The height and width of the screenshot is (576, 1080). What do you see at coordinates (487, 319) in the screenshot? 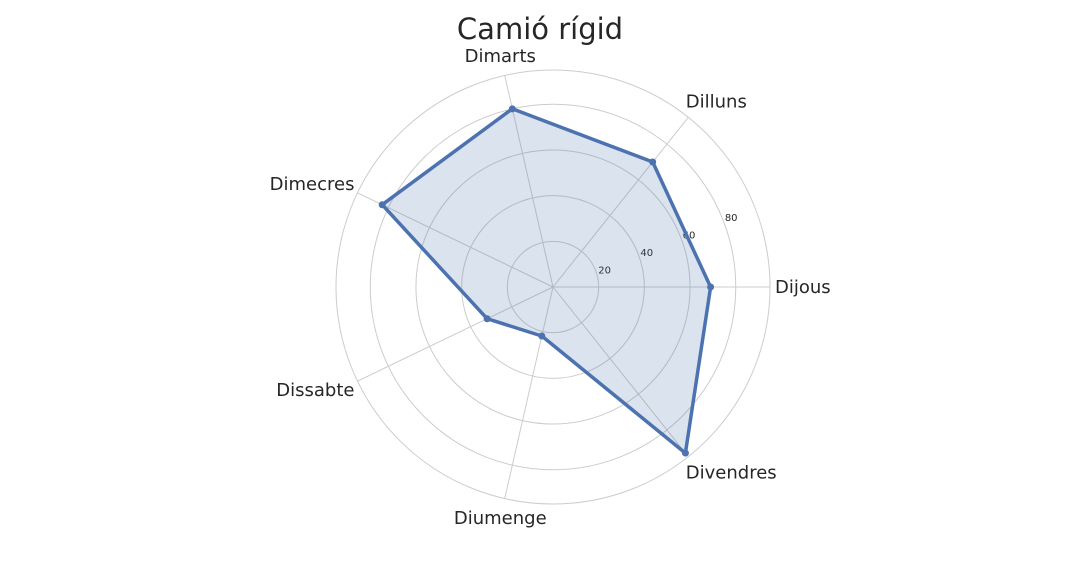
I see `data-point-dissabte` at bounding box center [487, 319].